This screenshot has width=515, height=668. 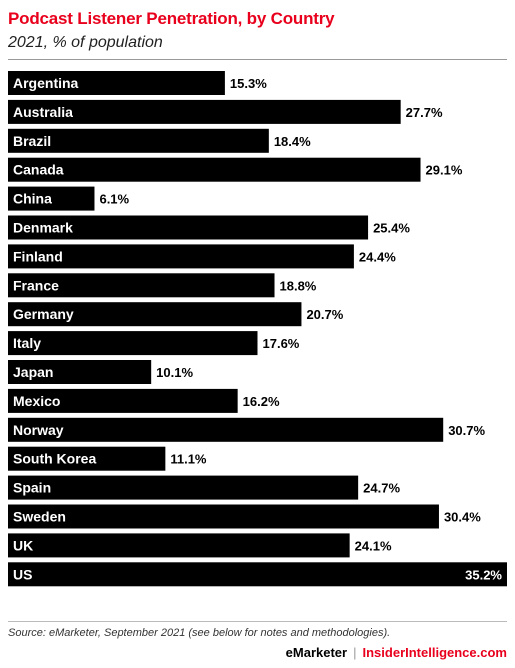 I want to click on bar-row: UK 24.1%, so click(x=200, y=545).